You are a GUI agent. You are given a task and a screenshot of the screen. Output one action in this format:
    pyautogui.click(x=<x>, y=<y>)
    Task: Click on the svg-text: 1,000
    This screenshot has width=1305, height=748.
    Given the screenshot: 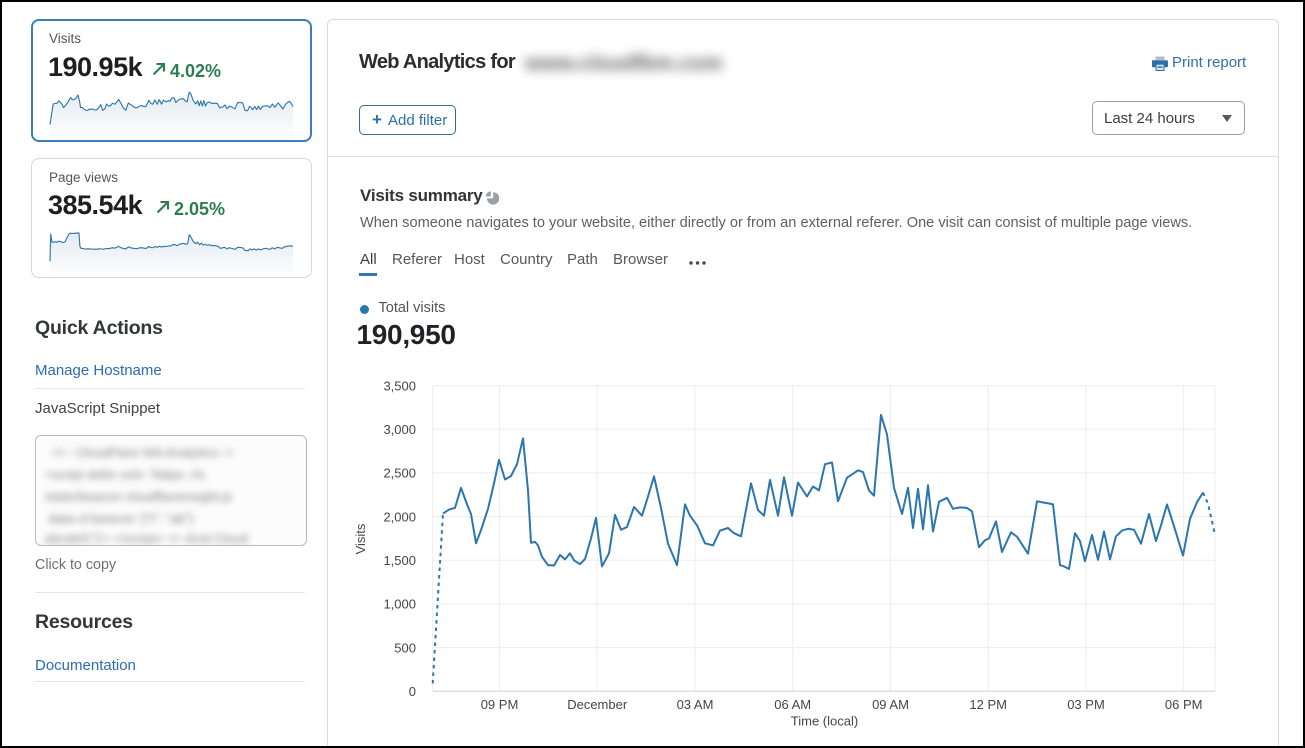 What is the action you would take?
    pyautogui.click(x=399, y=604)
    